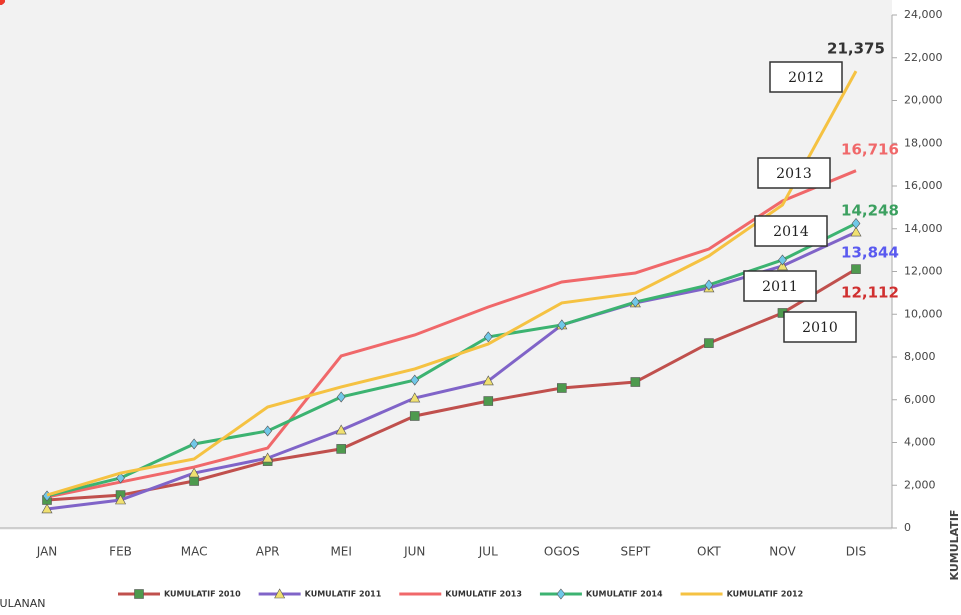 The height and width of the screenshot is (615, 961). Describe the element at coordinates (923, 142) in the screenshot. I see `y-tick-label: 18,000` at that location.